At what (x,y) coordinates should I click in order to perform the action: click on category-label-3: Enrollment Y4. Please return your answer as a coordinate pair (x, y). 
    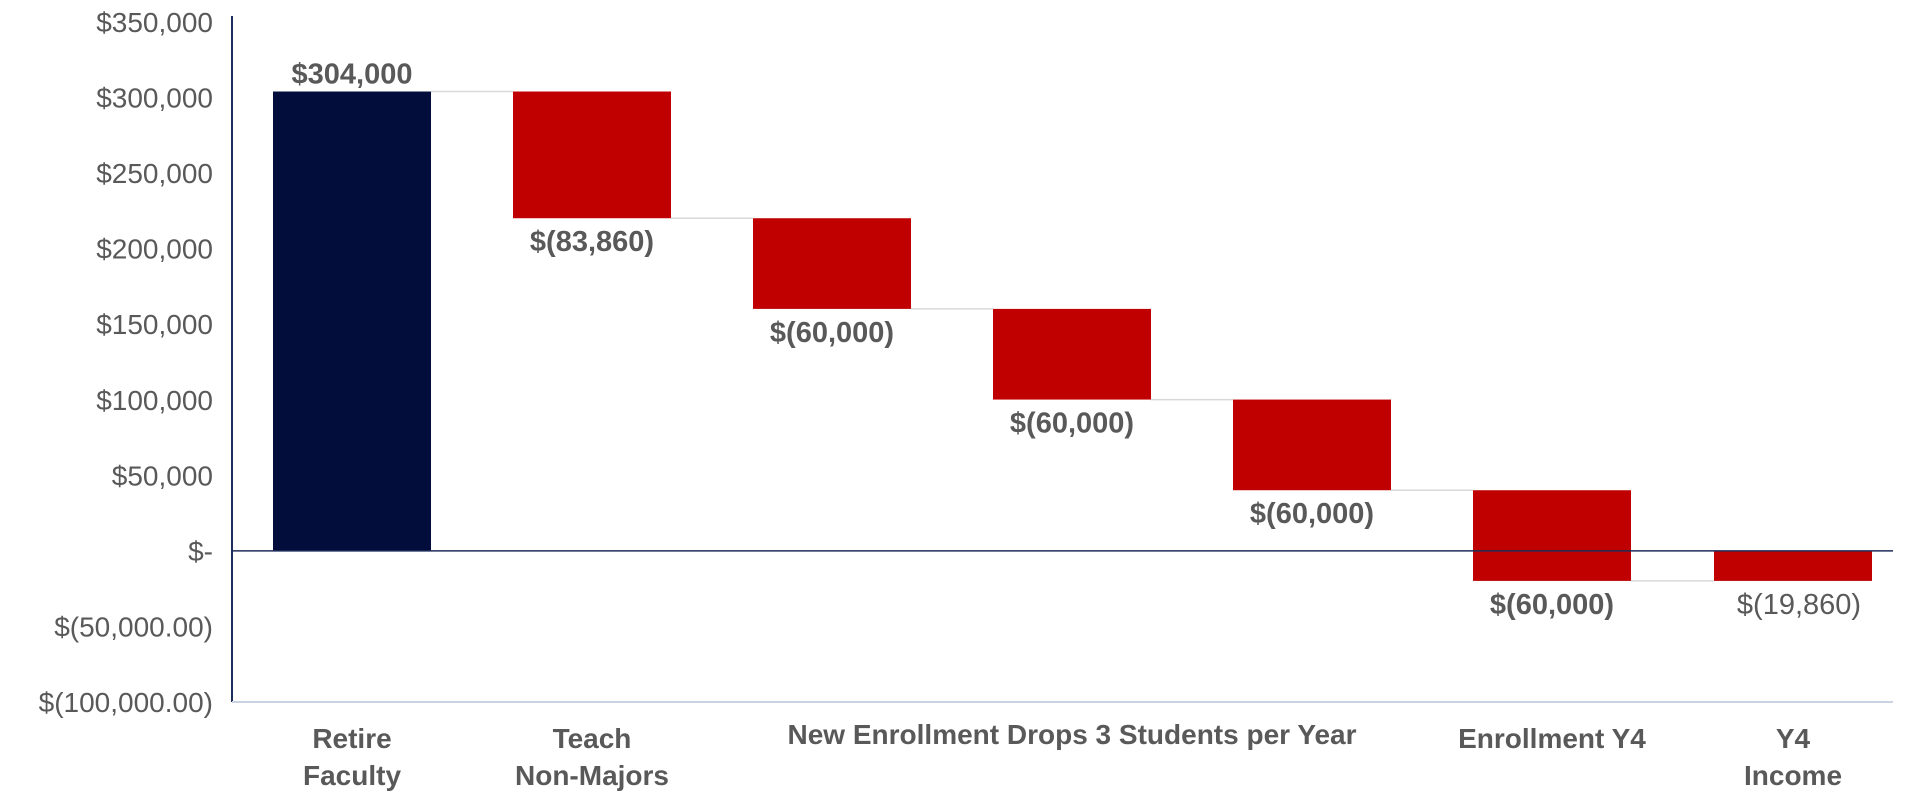
    Looking at the image, I should click on (1552, 738).